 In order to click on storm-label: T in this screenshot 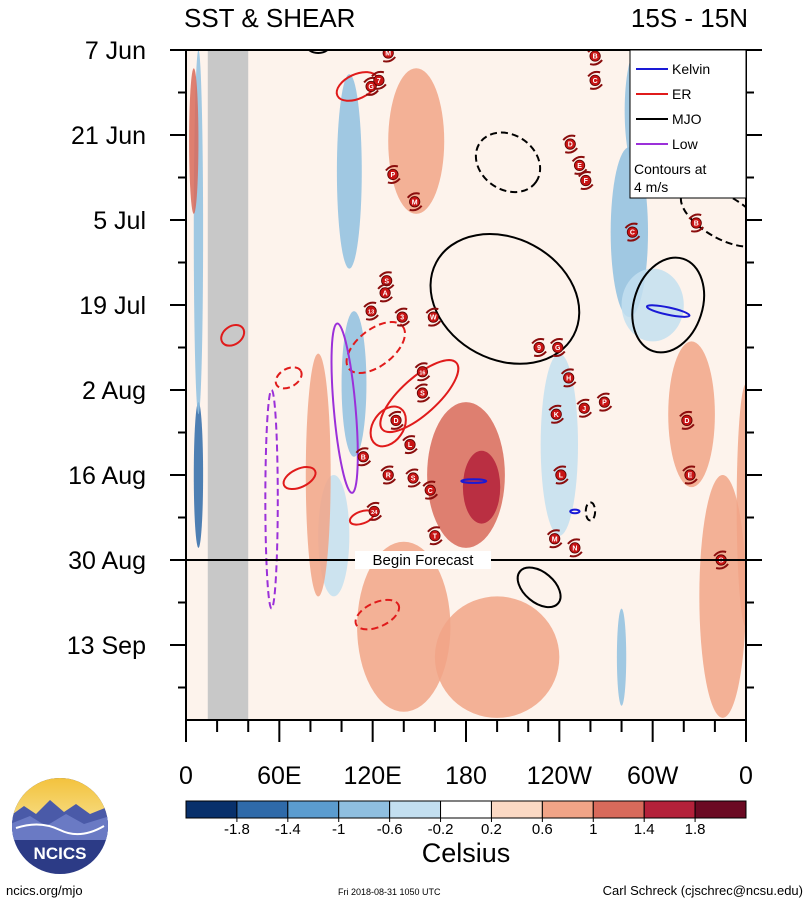, I will do `click(435, 536)`.